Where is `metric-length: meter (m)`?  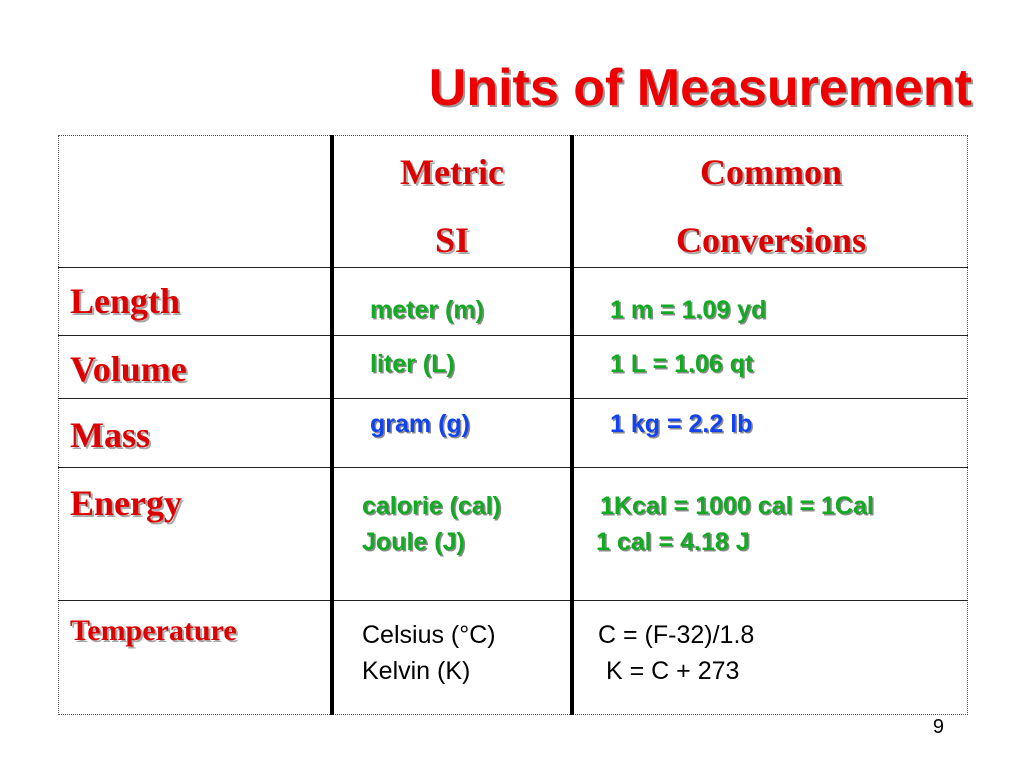 metric-length: meter (m) is located at coordinates (427, 310).